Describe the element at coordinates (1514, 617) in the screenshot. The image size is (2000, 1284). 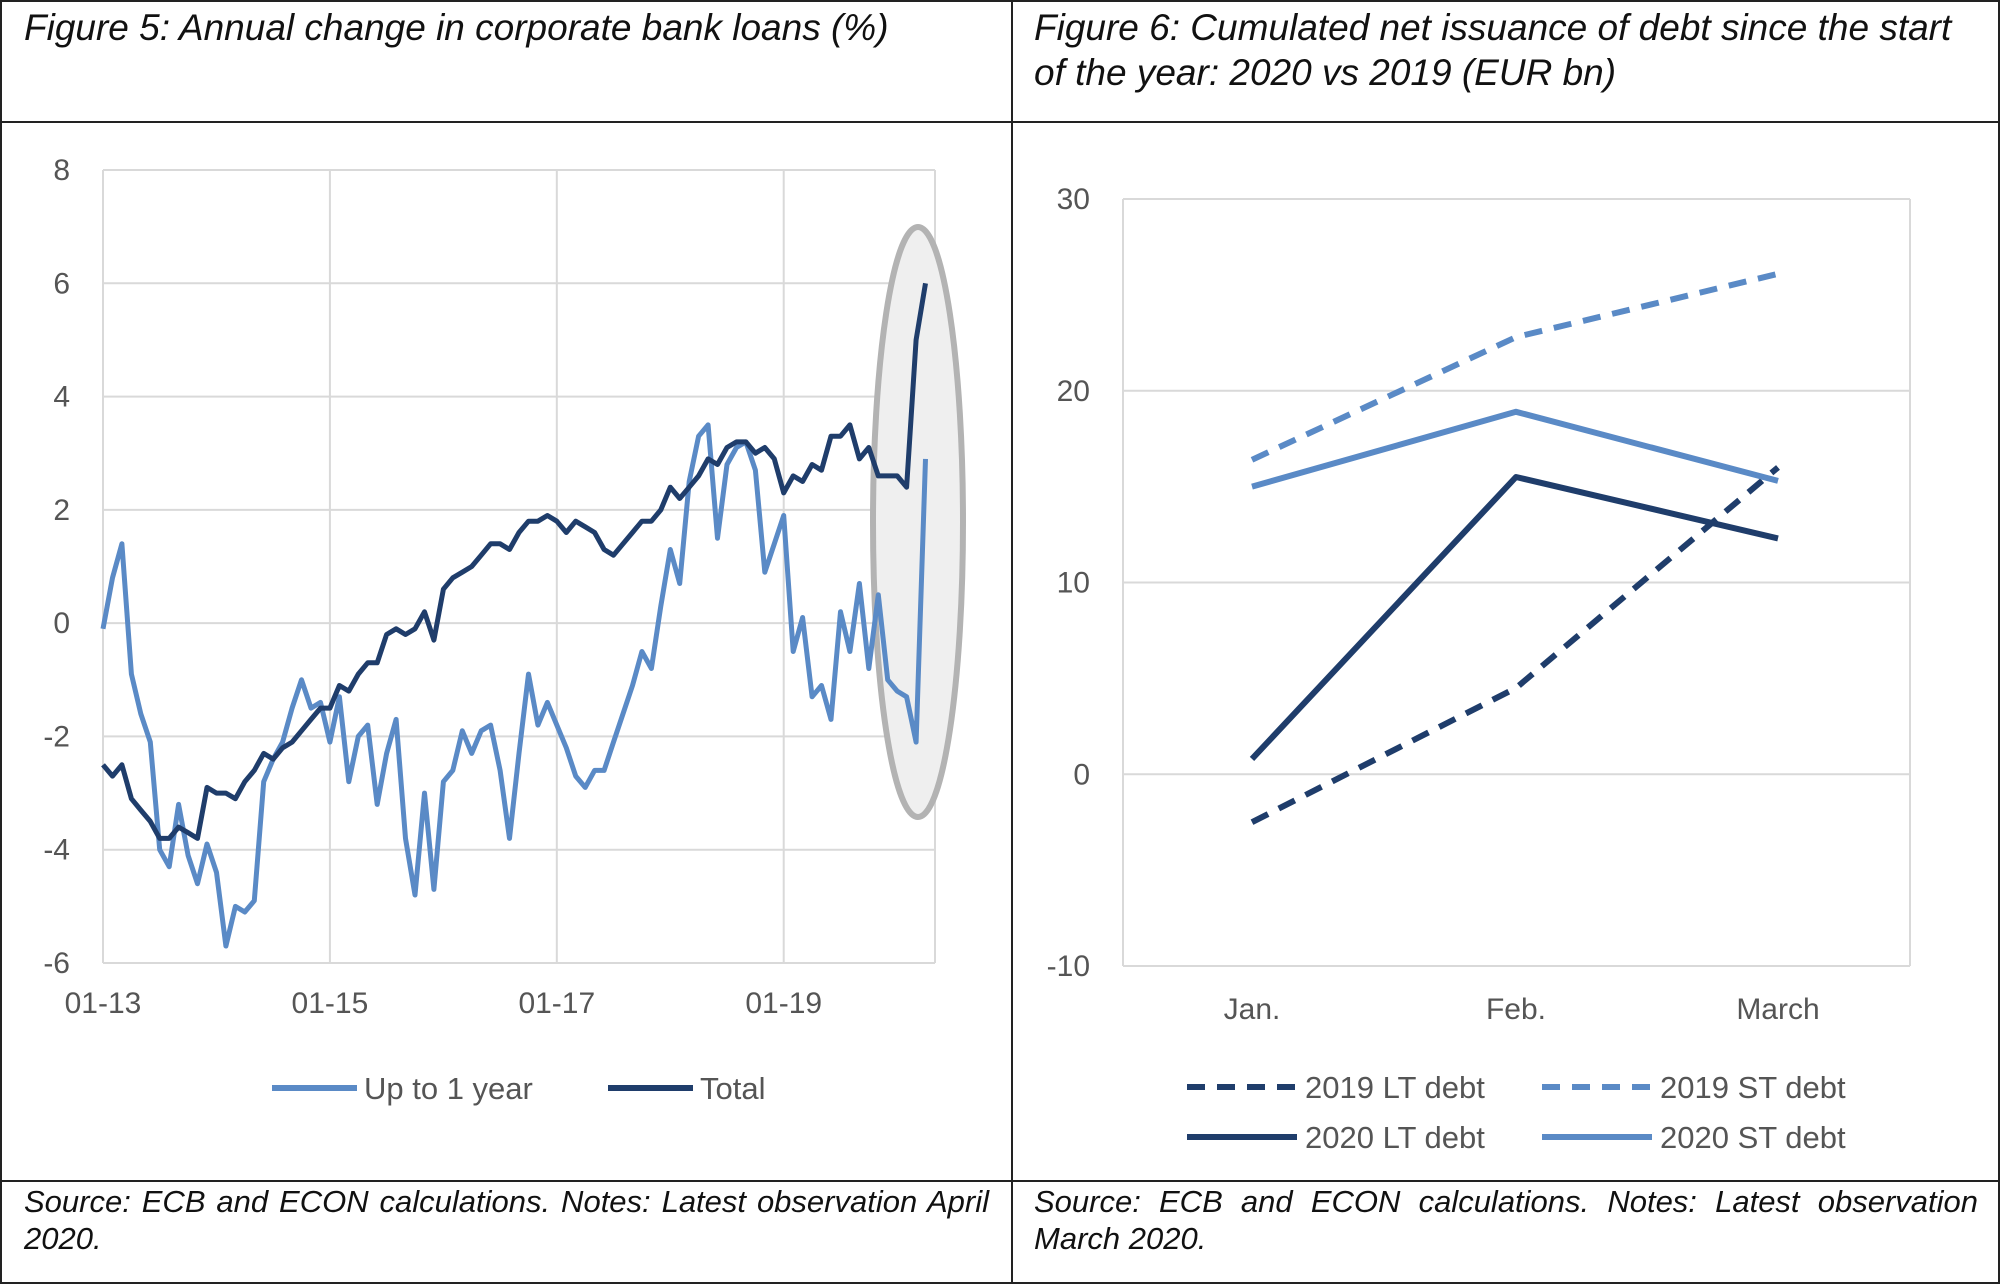
I see `series-line-2020-lt-debt` at that location.